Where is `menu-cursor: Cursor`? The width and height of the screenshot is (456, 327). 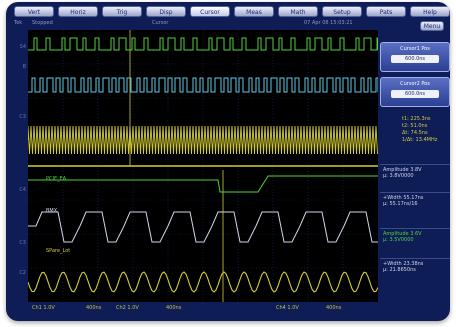 menu-cursor: Cursor is located at coordinates (210, 11).